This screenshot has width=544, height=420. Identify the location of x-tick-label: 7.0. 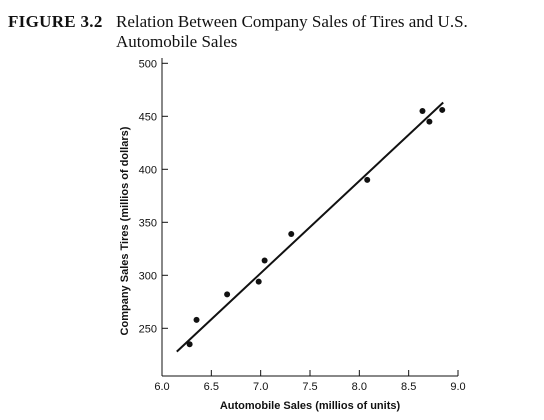
(260, 387).